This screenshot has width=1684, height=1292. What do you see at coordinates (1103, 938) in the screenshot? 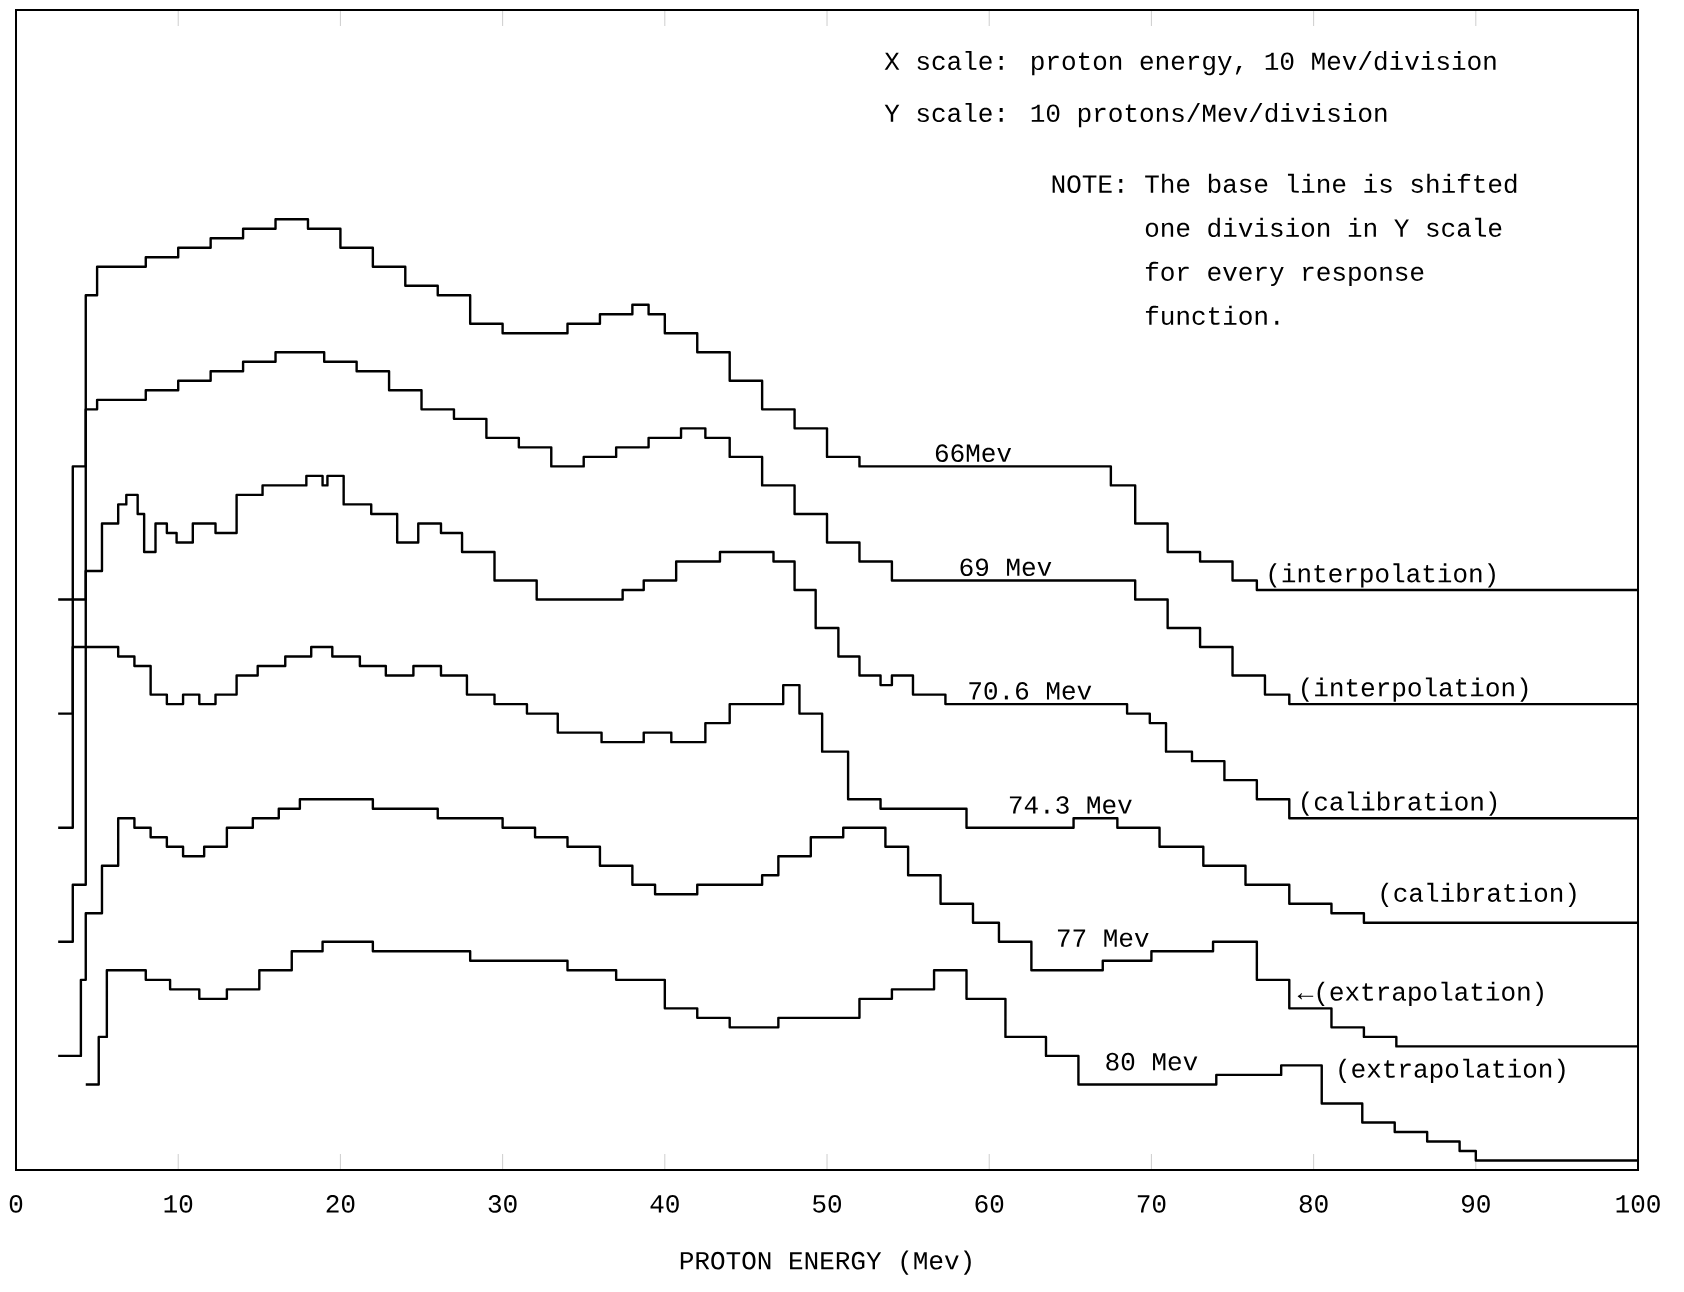
I see `series-label: 77 Mev` at bounding box center [1103, 938].